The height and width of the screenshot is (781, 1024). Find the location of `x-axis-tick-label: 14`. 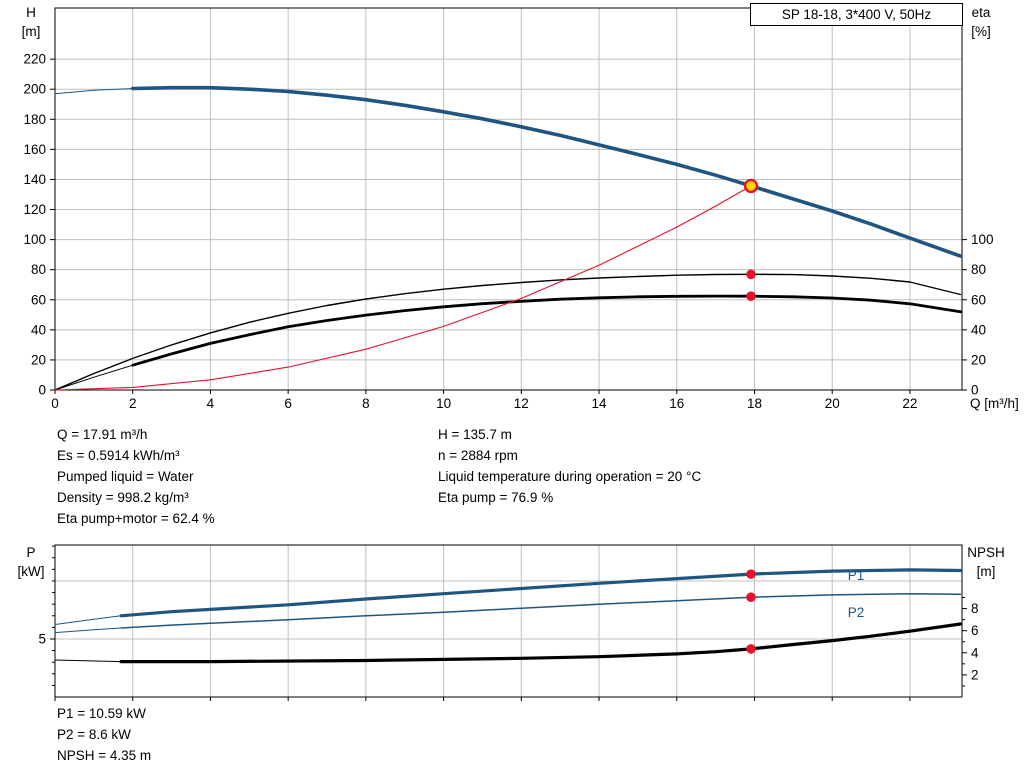

x-axis-tick-label: 14 is located at coordinates (600, 403).